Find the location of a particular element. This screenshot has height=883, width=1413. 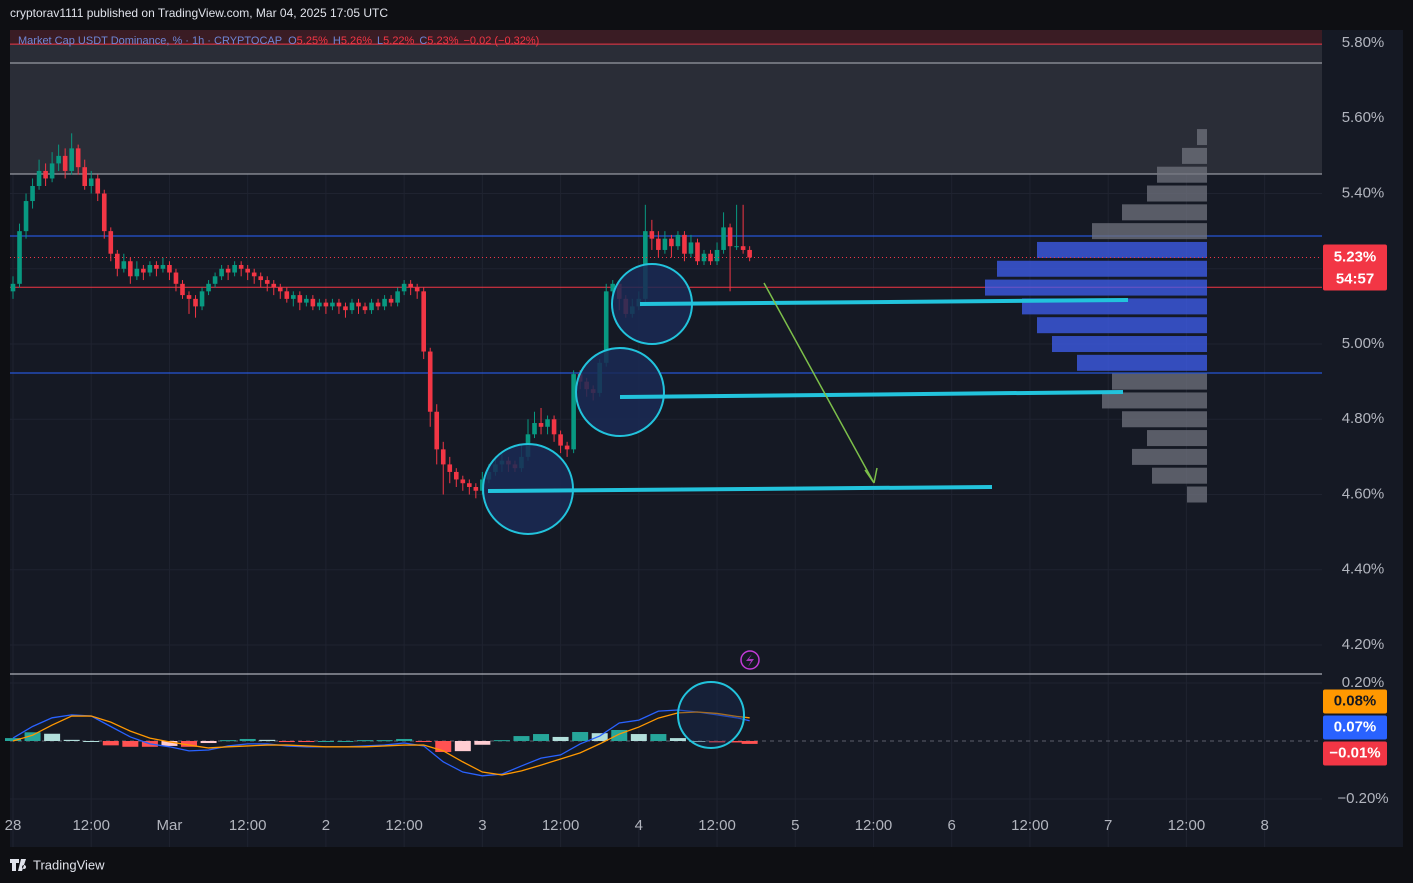

legend-value: 5.26% is located at coordinates (356, 41).